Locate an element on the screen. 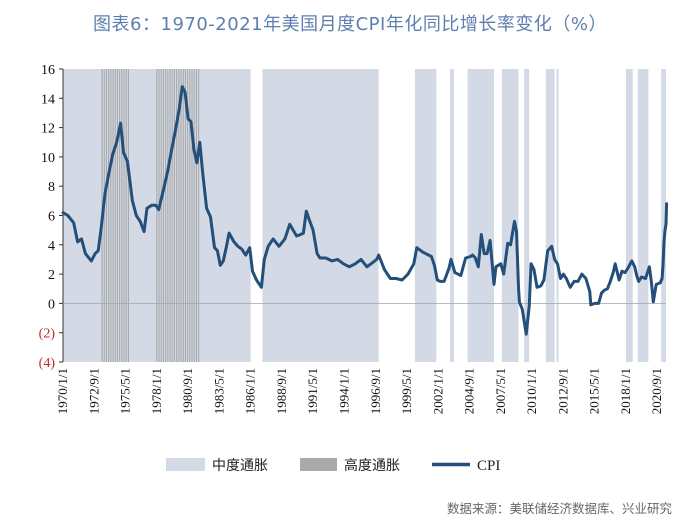  y-tick-labels: 16 14 12 10 8 6 4 2 0 (2) (4) is located at coordinates (51, 217).